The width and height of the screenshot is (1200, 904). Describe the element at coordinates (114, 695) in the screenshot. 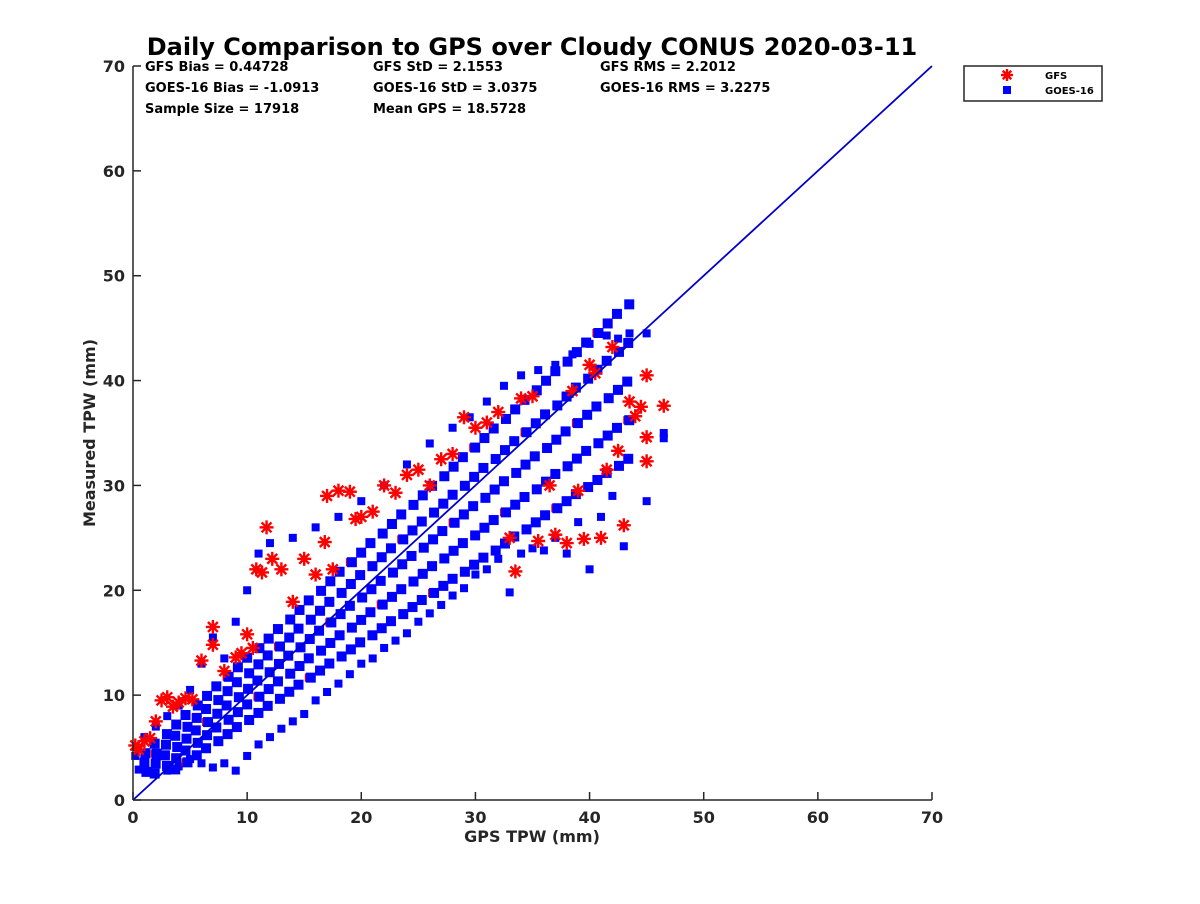

I see `y-tick-label: 10` at that location.